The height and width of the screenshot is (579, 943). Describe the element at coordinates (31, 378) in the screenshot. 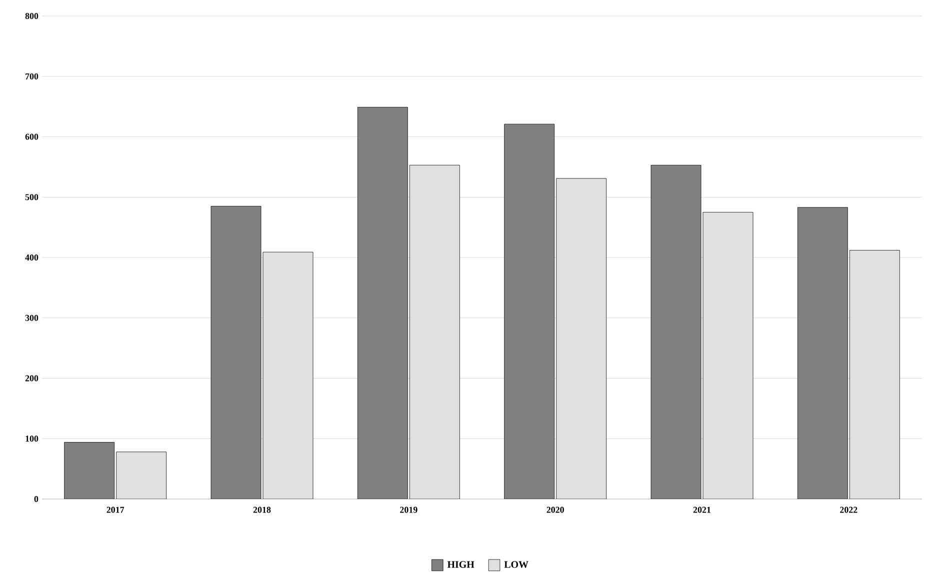

I see `y-tick-label: 200` at that location.